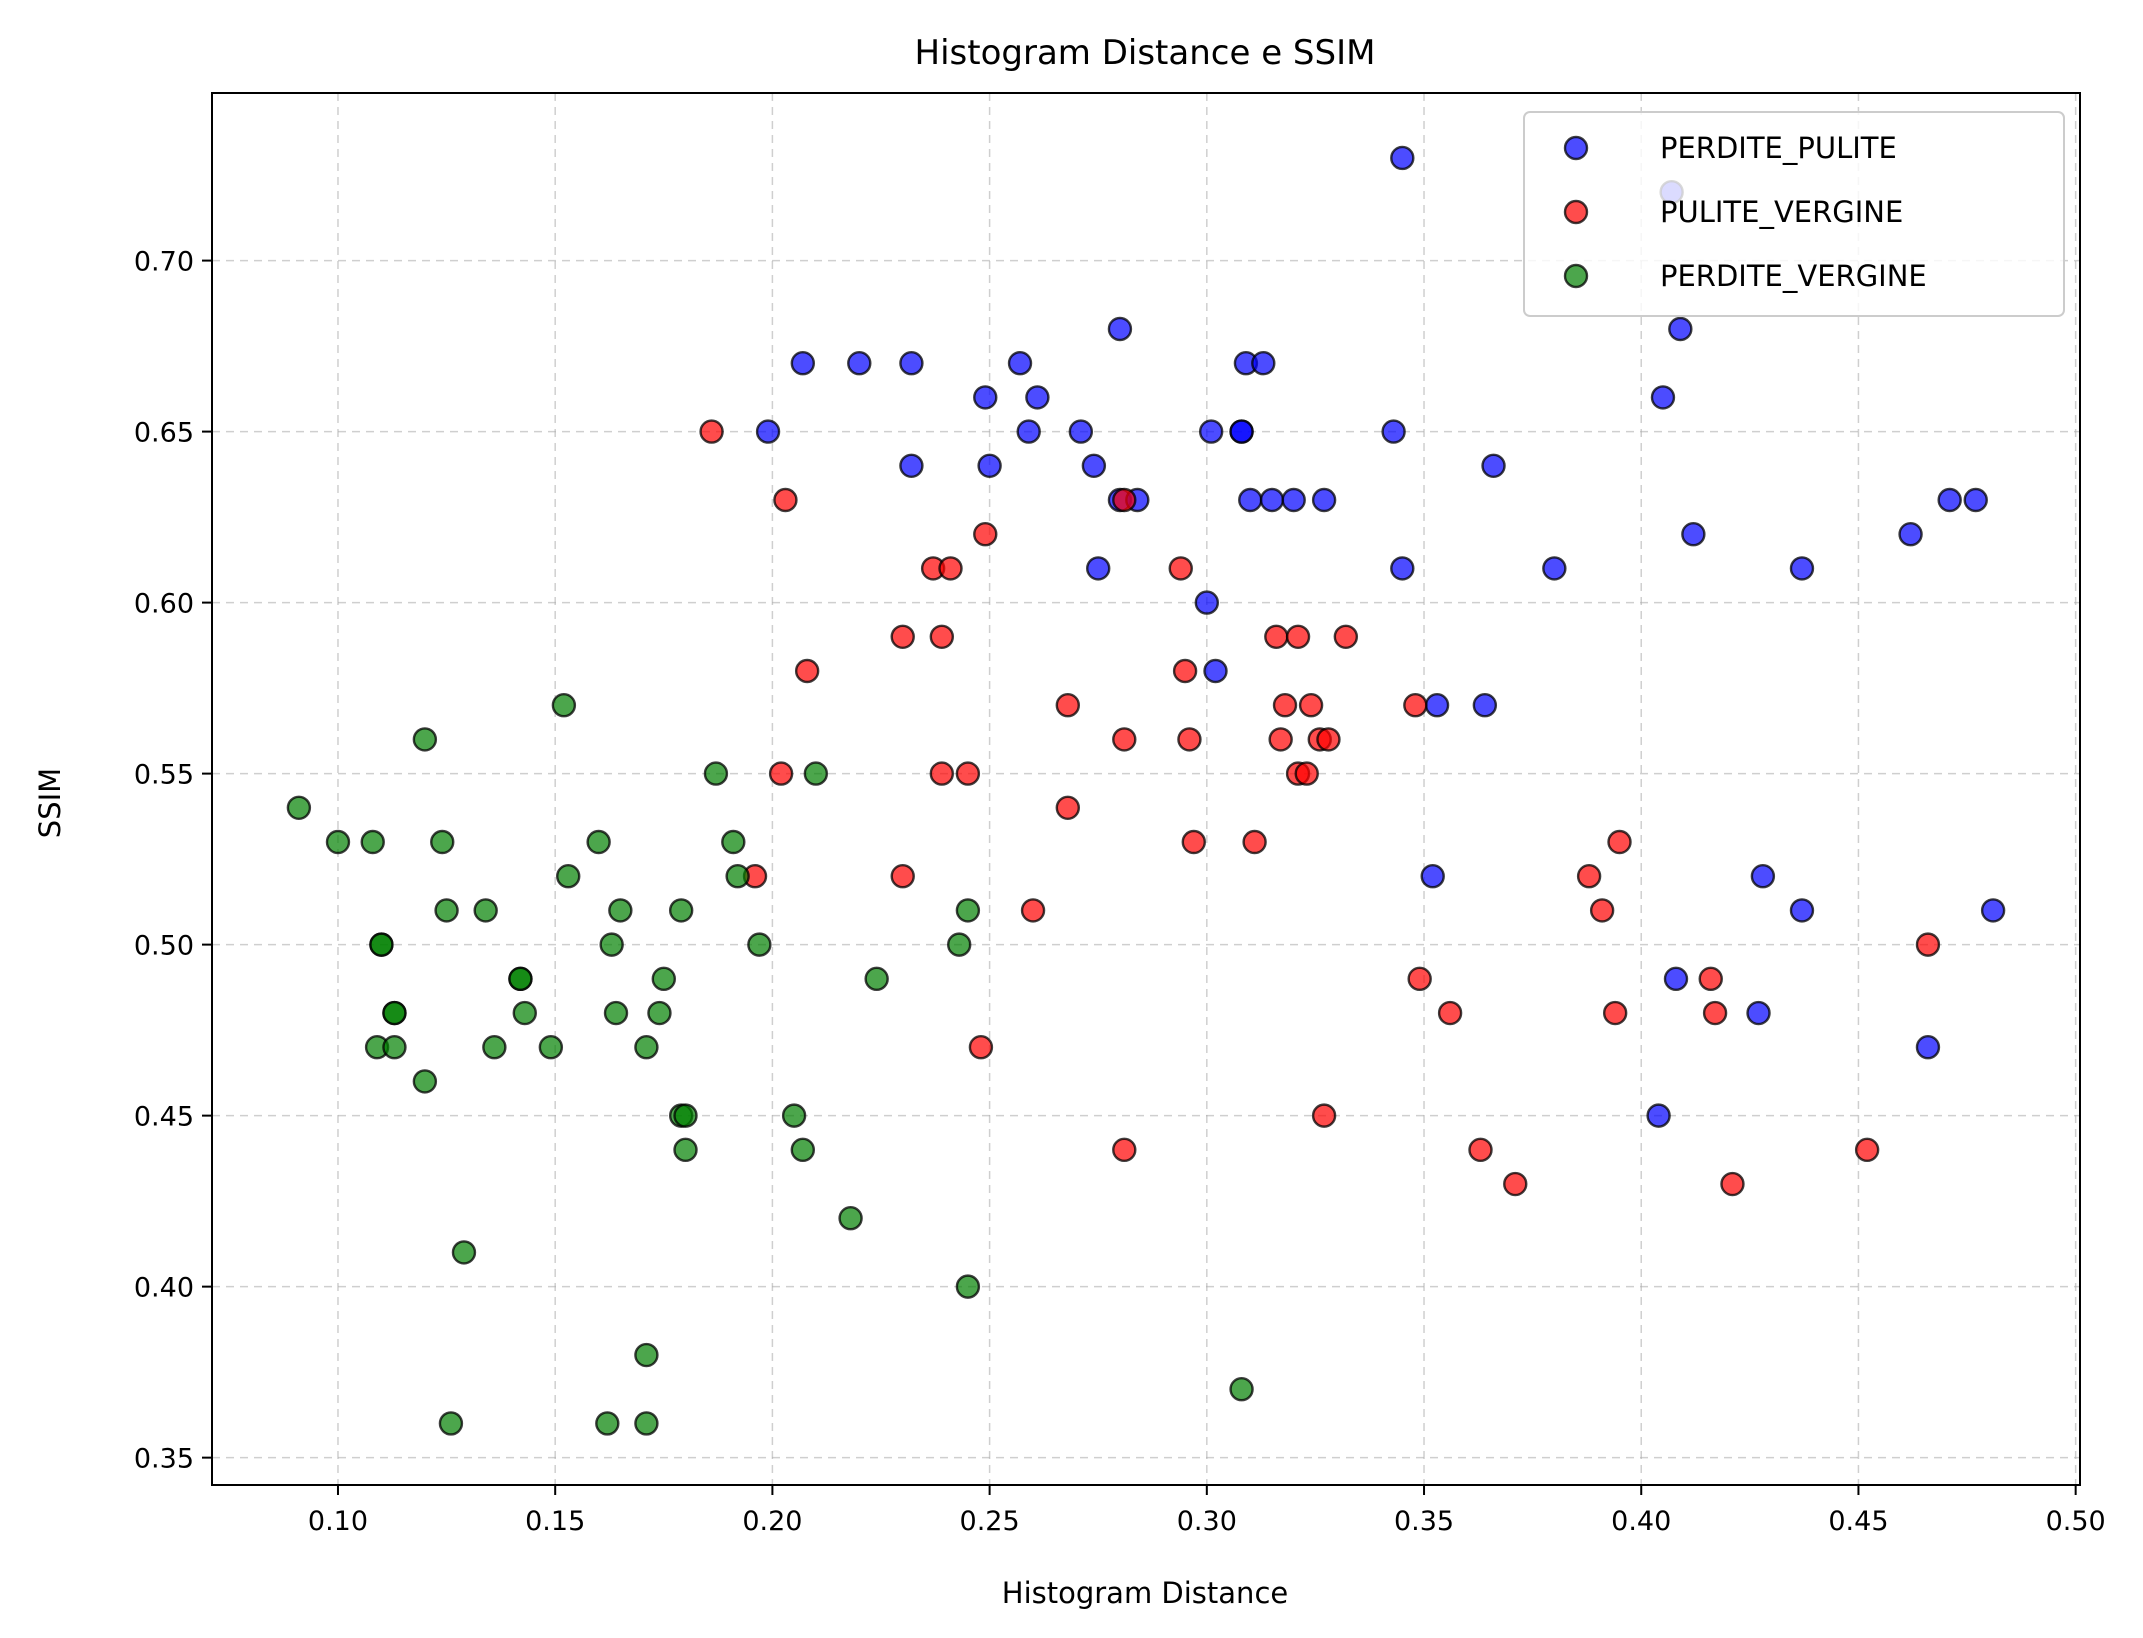 Image resolution: width=2143 pixels, height=1638 pixels. I want to click on y-tick-label: 0.55, so click(164, 775).